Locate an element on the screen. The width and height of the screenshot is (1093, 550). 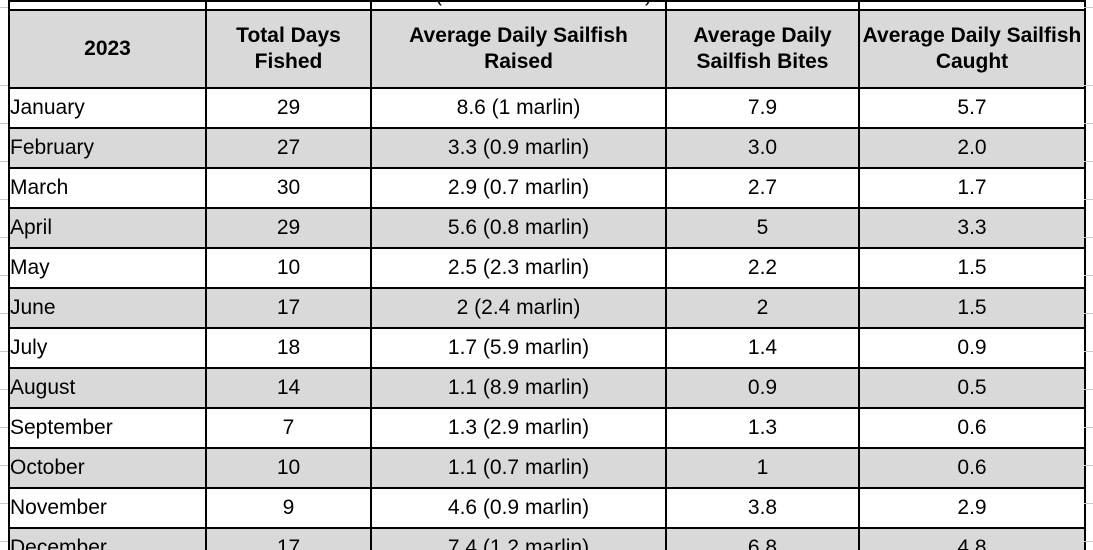
sailfish-raised-cell: 5.6 (0.8 marlin) is located at coordinates (518, 228).